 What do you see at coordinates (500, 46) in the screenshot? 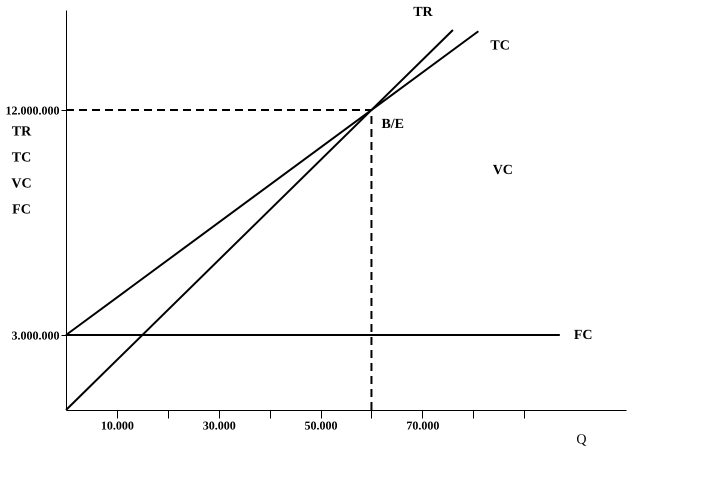
I see `series-label: TC` at bounding box center [500, 46].